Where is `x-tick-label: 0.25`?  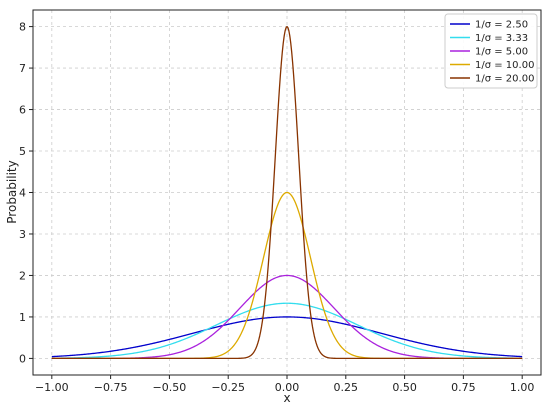
x-tick-label: 0.25 is located at coordinates (346, 387).